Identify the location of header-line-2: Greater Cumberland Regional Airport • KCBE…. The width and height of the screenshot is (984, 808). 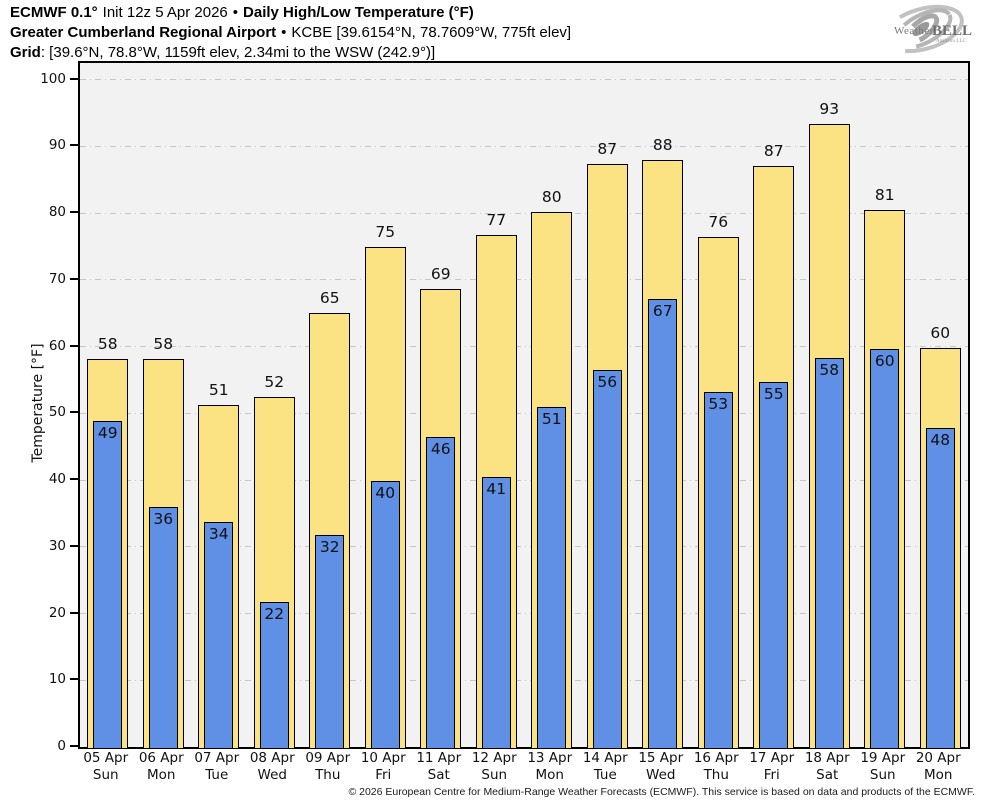
(290, 33).